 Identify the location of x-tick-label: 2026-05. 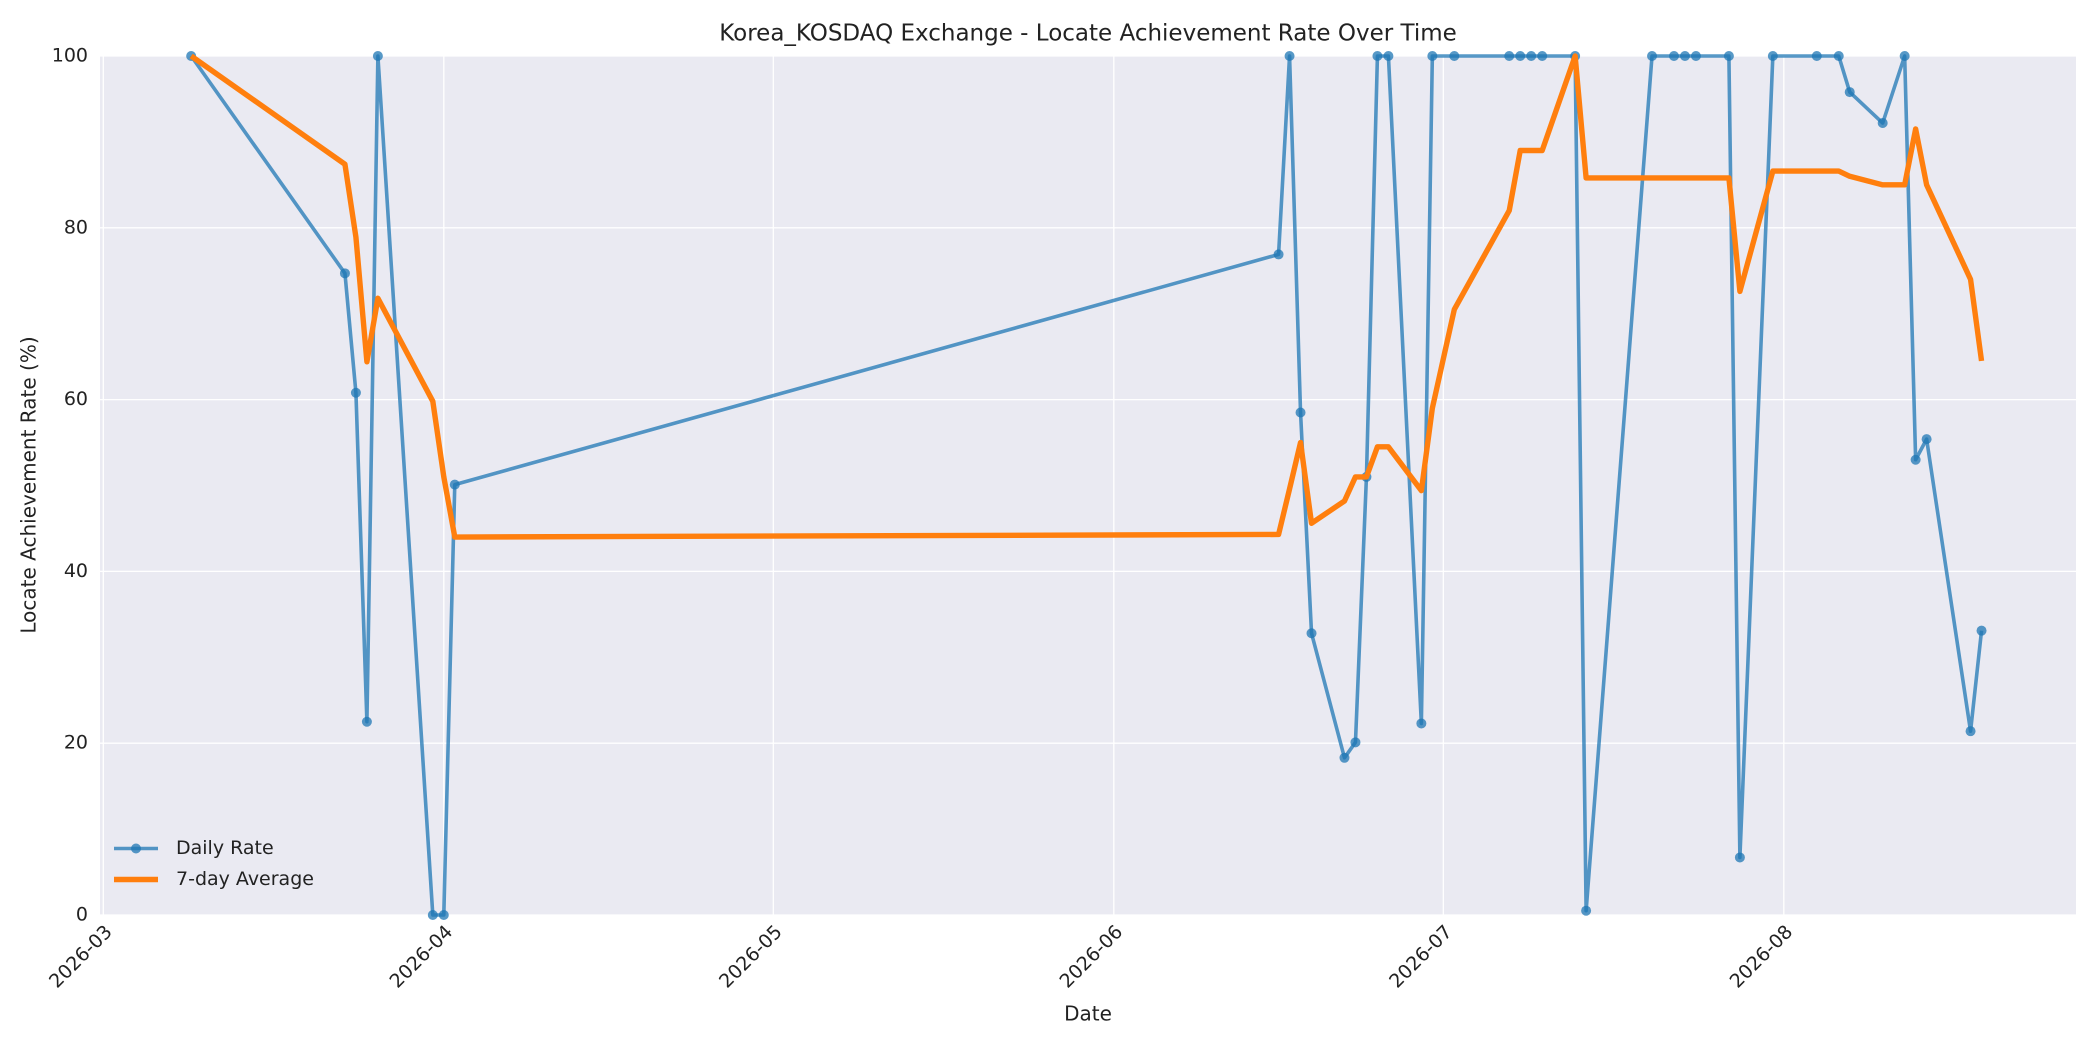
(751, 957).